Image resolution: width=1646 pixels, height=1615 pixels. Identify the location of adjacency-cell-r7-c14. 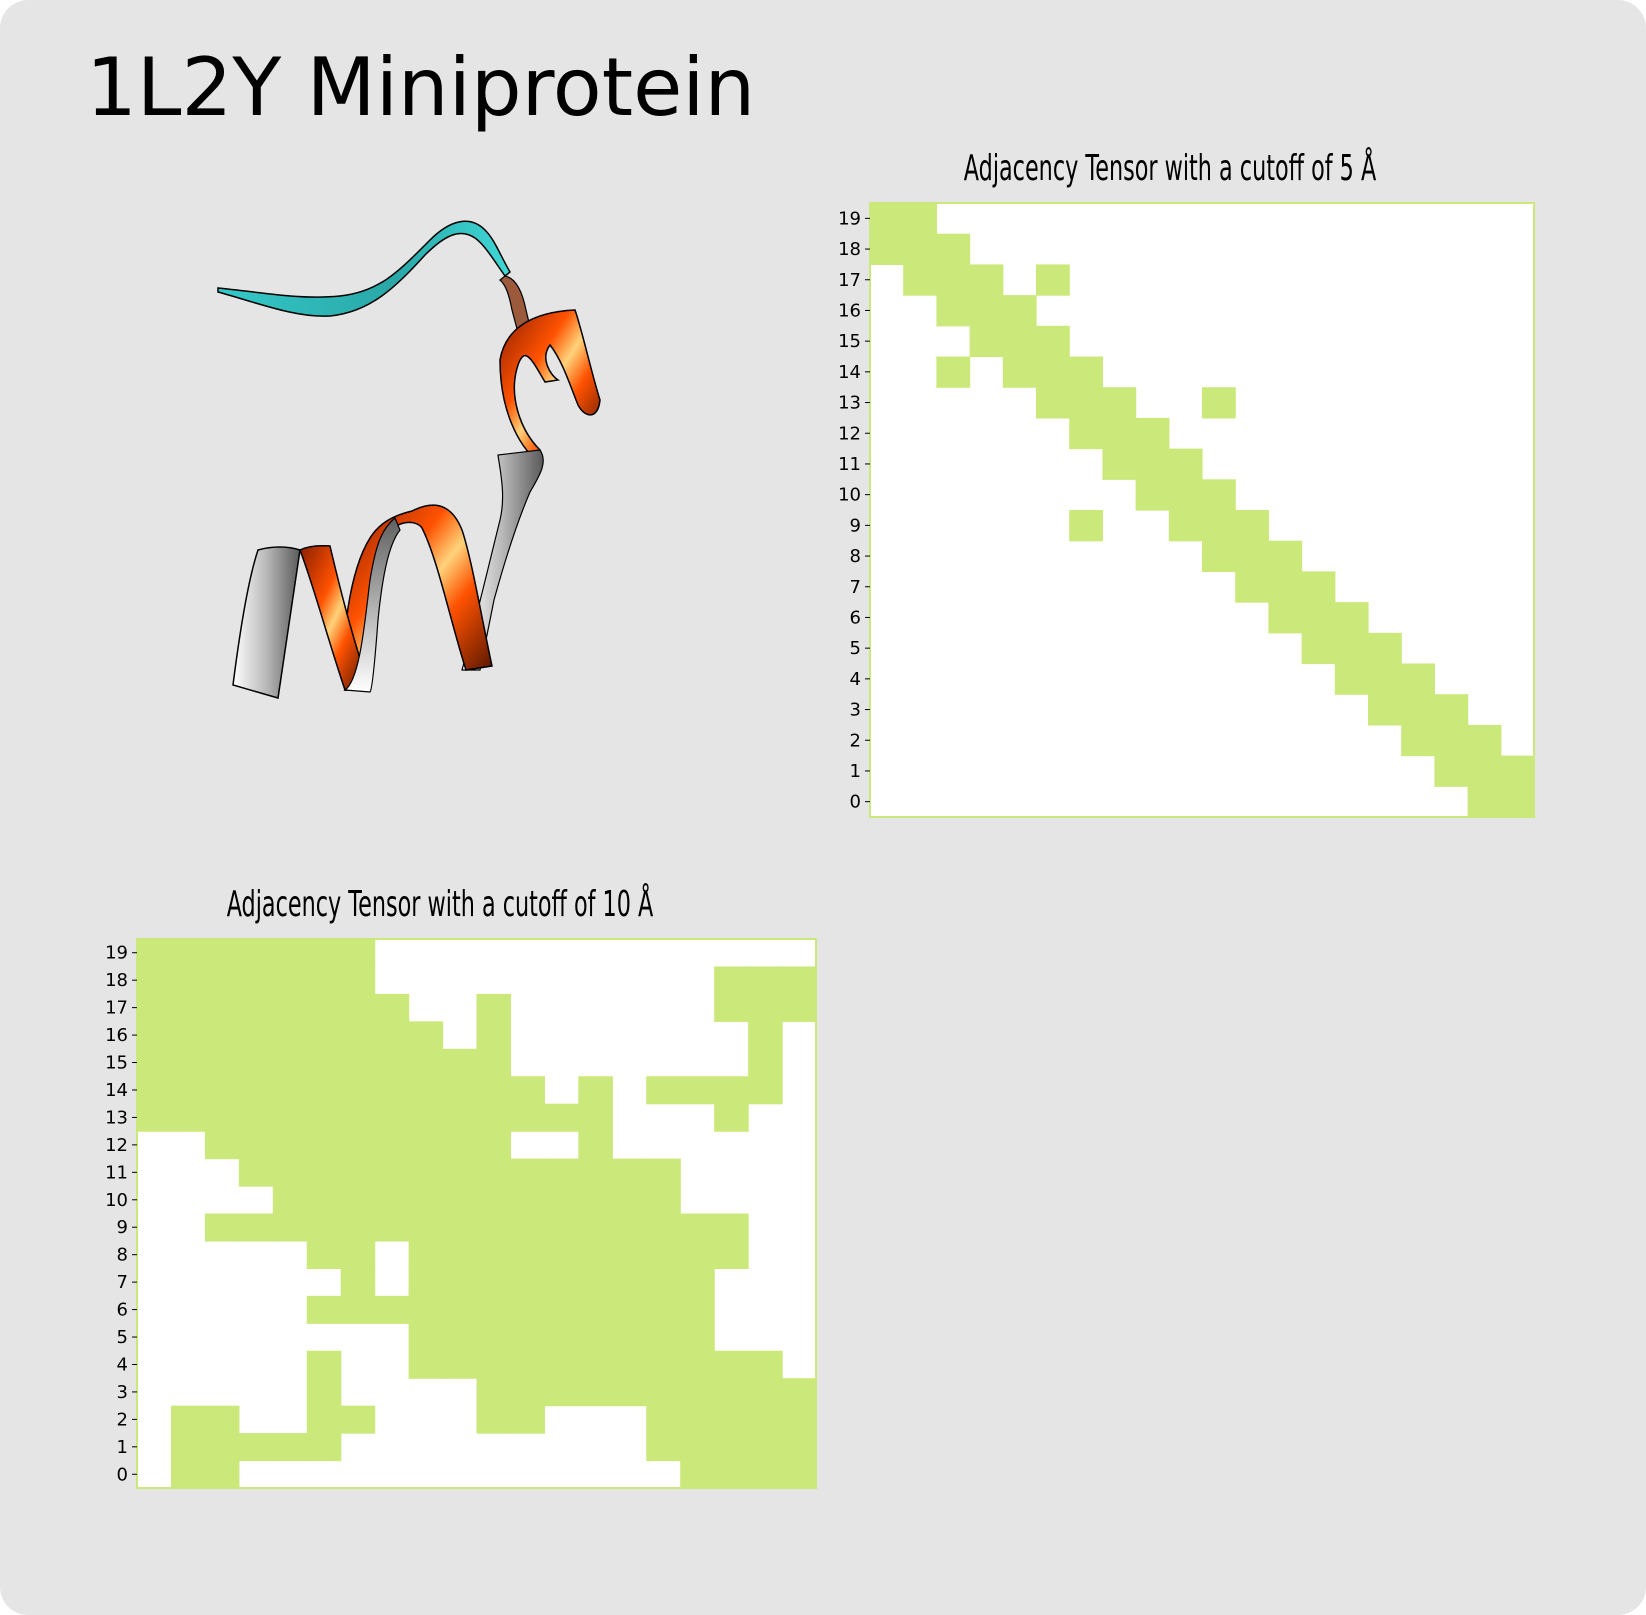
(629, 1282).